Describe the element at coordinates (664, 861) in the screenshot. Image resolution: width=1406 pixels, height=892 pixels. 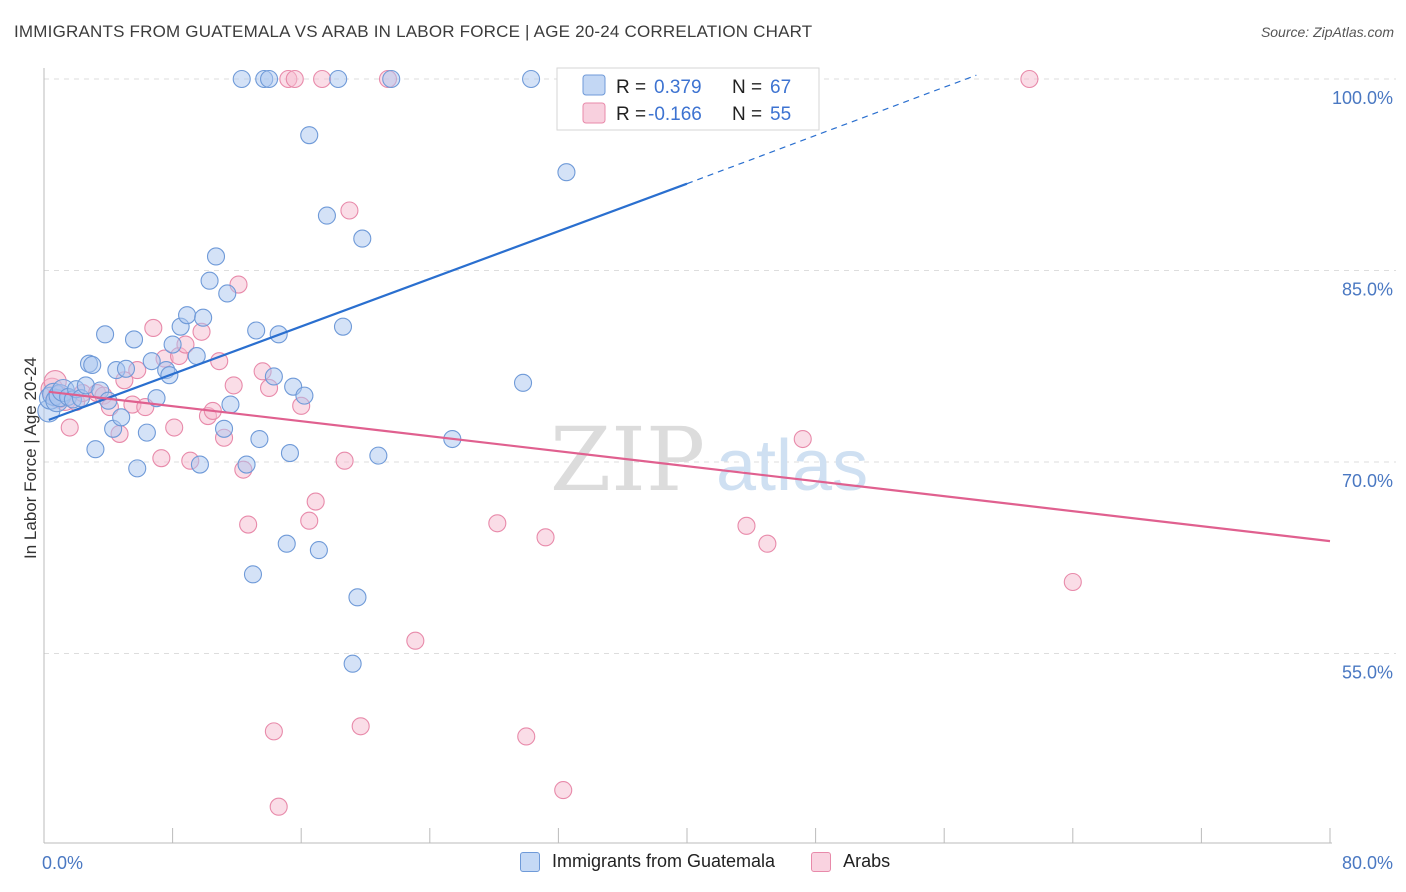
I see `legend-label-guatemala: Immigrants from Guatemala` at that location.